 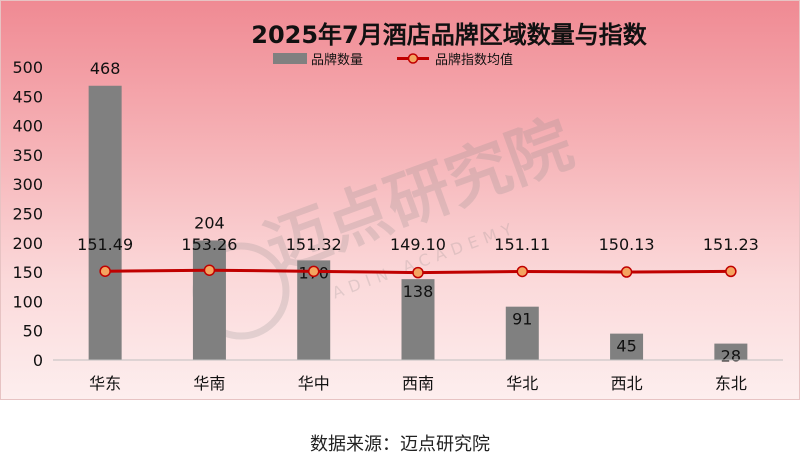 What do you see at coordinates (314, 383) in the screenshot?
I see `x-tick-label: 华中` at bounding box center [314, 383].